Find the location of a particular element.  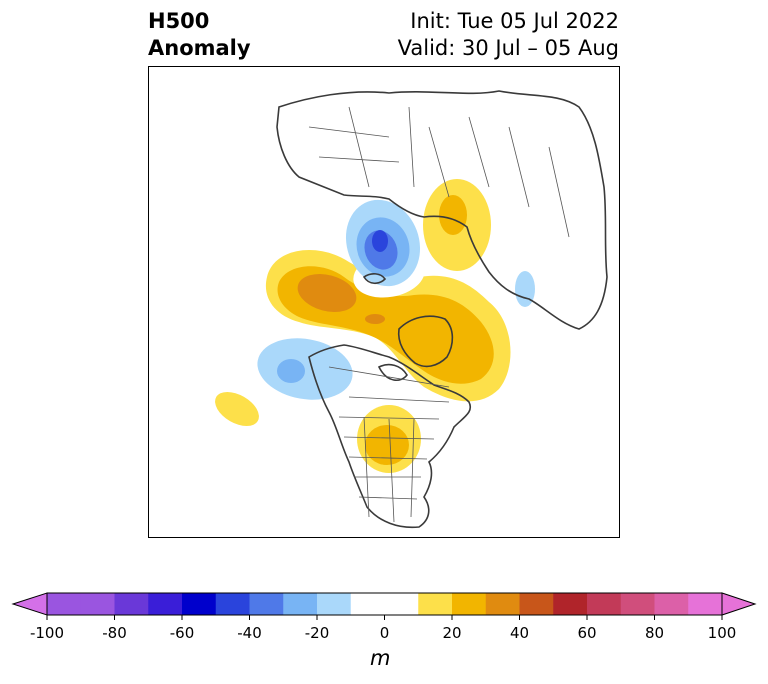

colorbar-tick-label: 20 is located at coordinates (451, 633).